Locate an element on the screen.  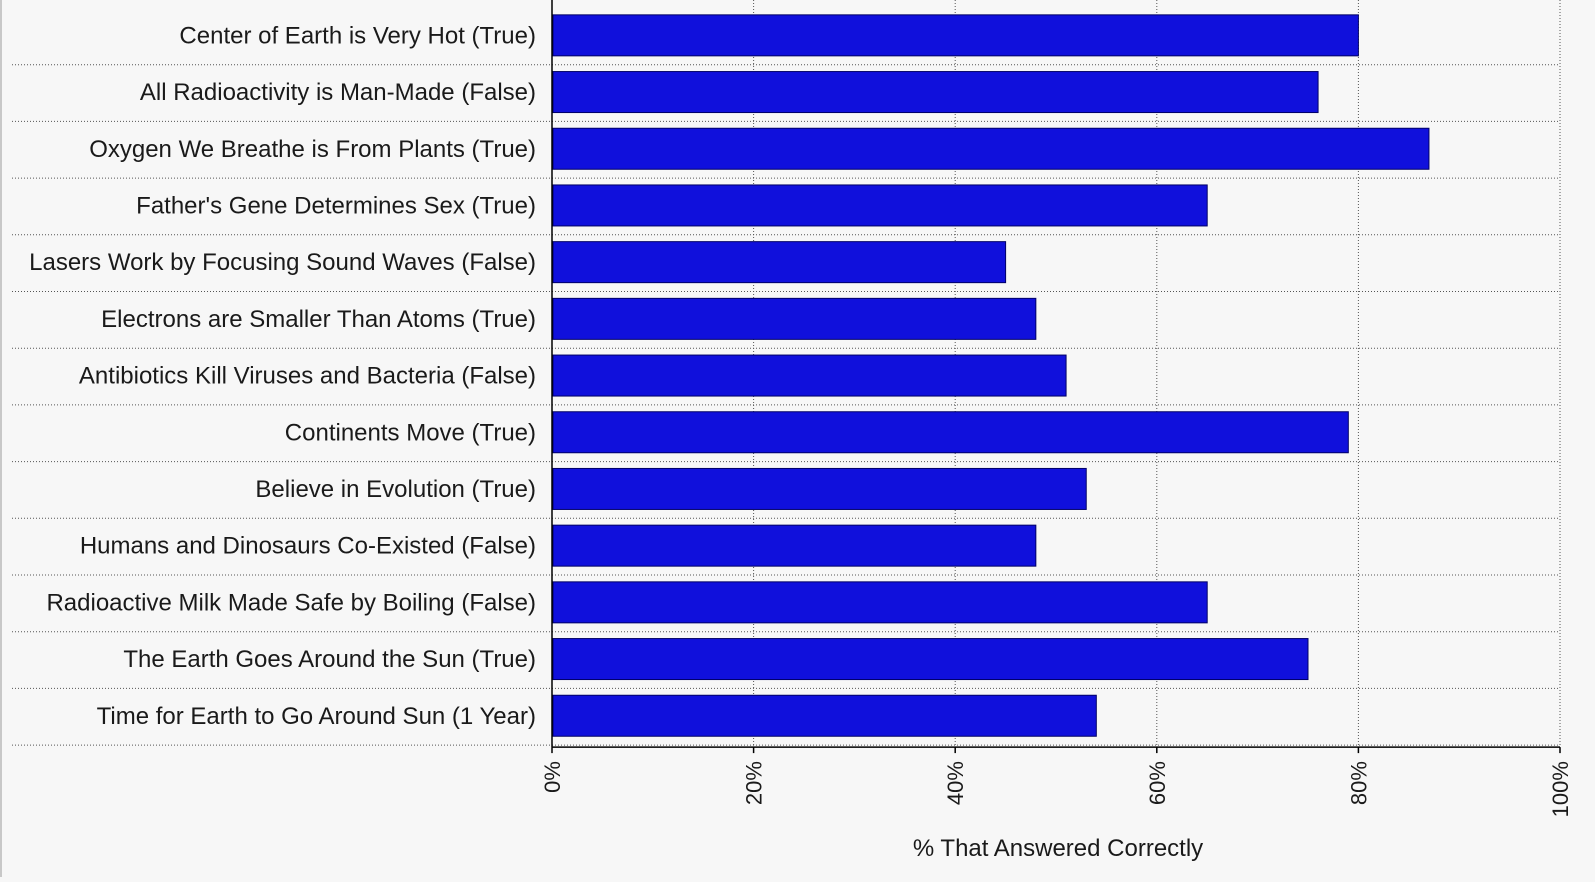
category-label: Continents Move (True) is located at coordinates (410, 432).